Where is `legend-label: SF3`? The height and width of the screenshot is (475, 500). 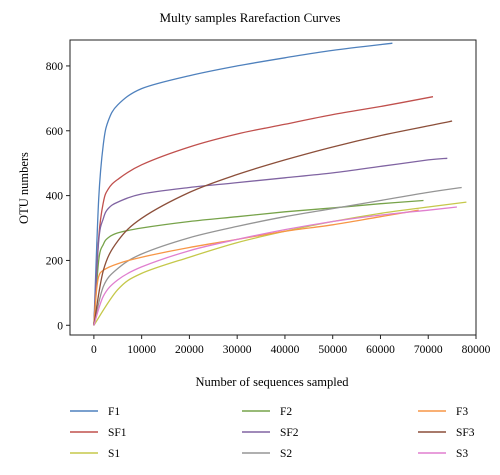
legend-label: SF3 is located at coordinates (465, 433).